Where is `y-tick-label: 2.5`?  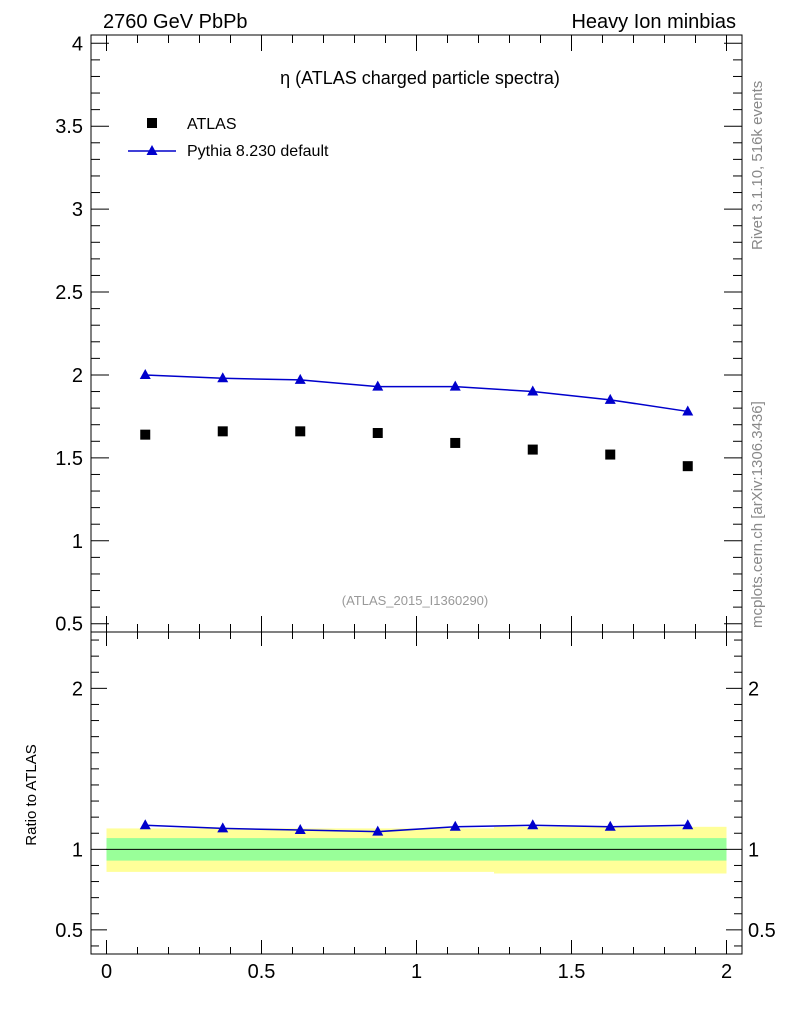 y-tick-label: 2.5 is located at coordinates (69, 293).